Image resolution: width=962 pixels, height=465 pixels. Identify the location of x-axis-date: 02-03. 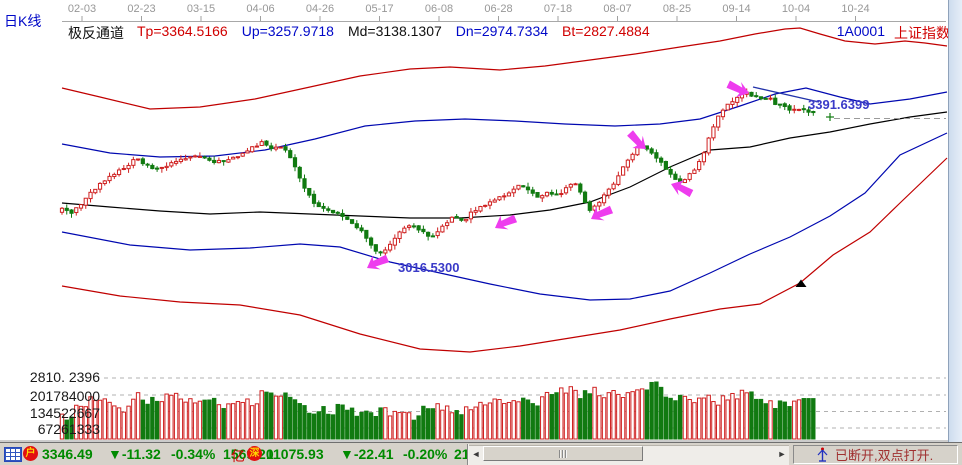
(82, 9).